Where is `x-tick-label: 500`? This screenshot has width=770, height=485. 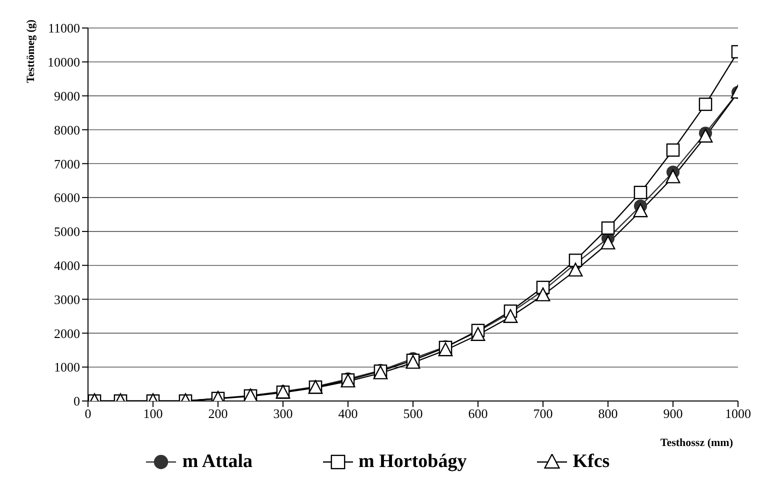
x-tick-label: 500 is located at coordinates (413, 414).